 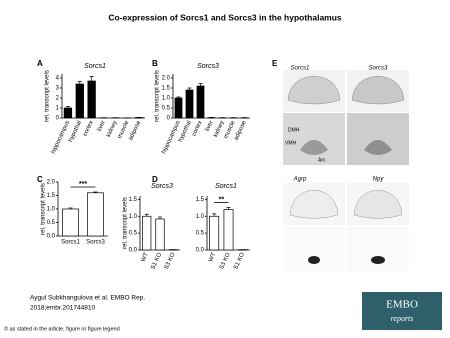 What do you see at coordinates (112, 129) in the screenshot?
I see `x-tick-label: kidney` at bounding box center [112, 129].